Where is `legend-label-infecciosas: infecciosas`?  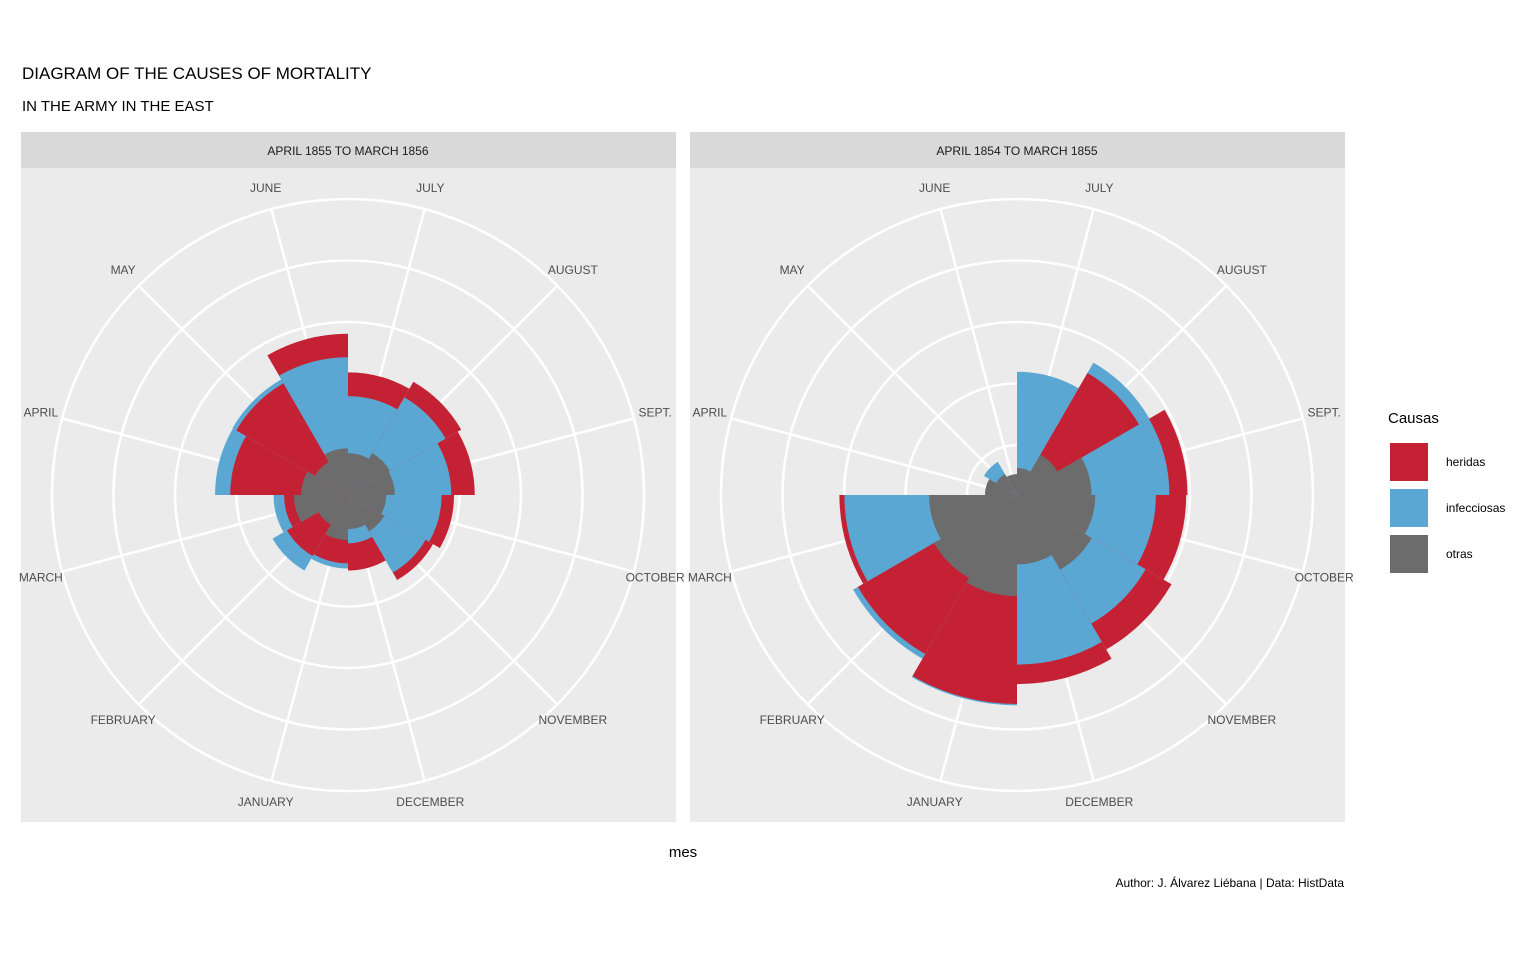
legend-label-infecciosas: infecciosas is located at coordinates (1476, 508).